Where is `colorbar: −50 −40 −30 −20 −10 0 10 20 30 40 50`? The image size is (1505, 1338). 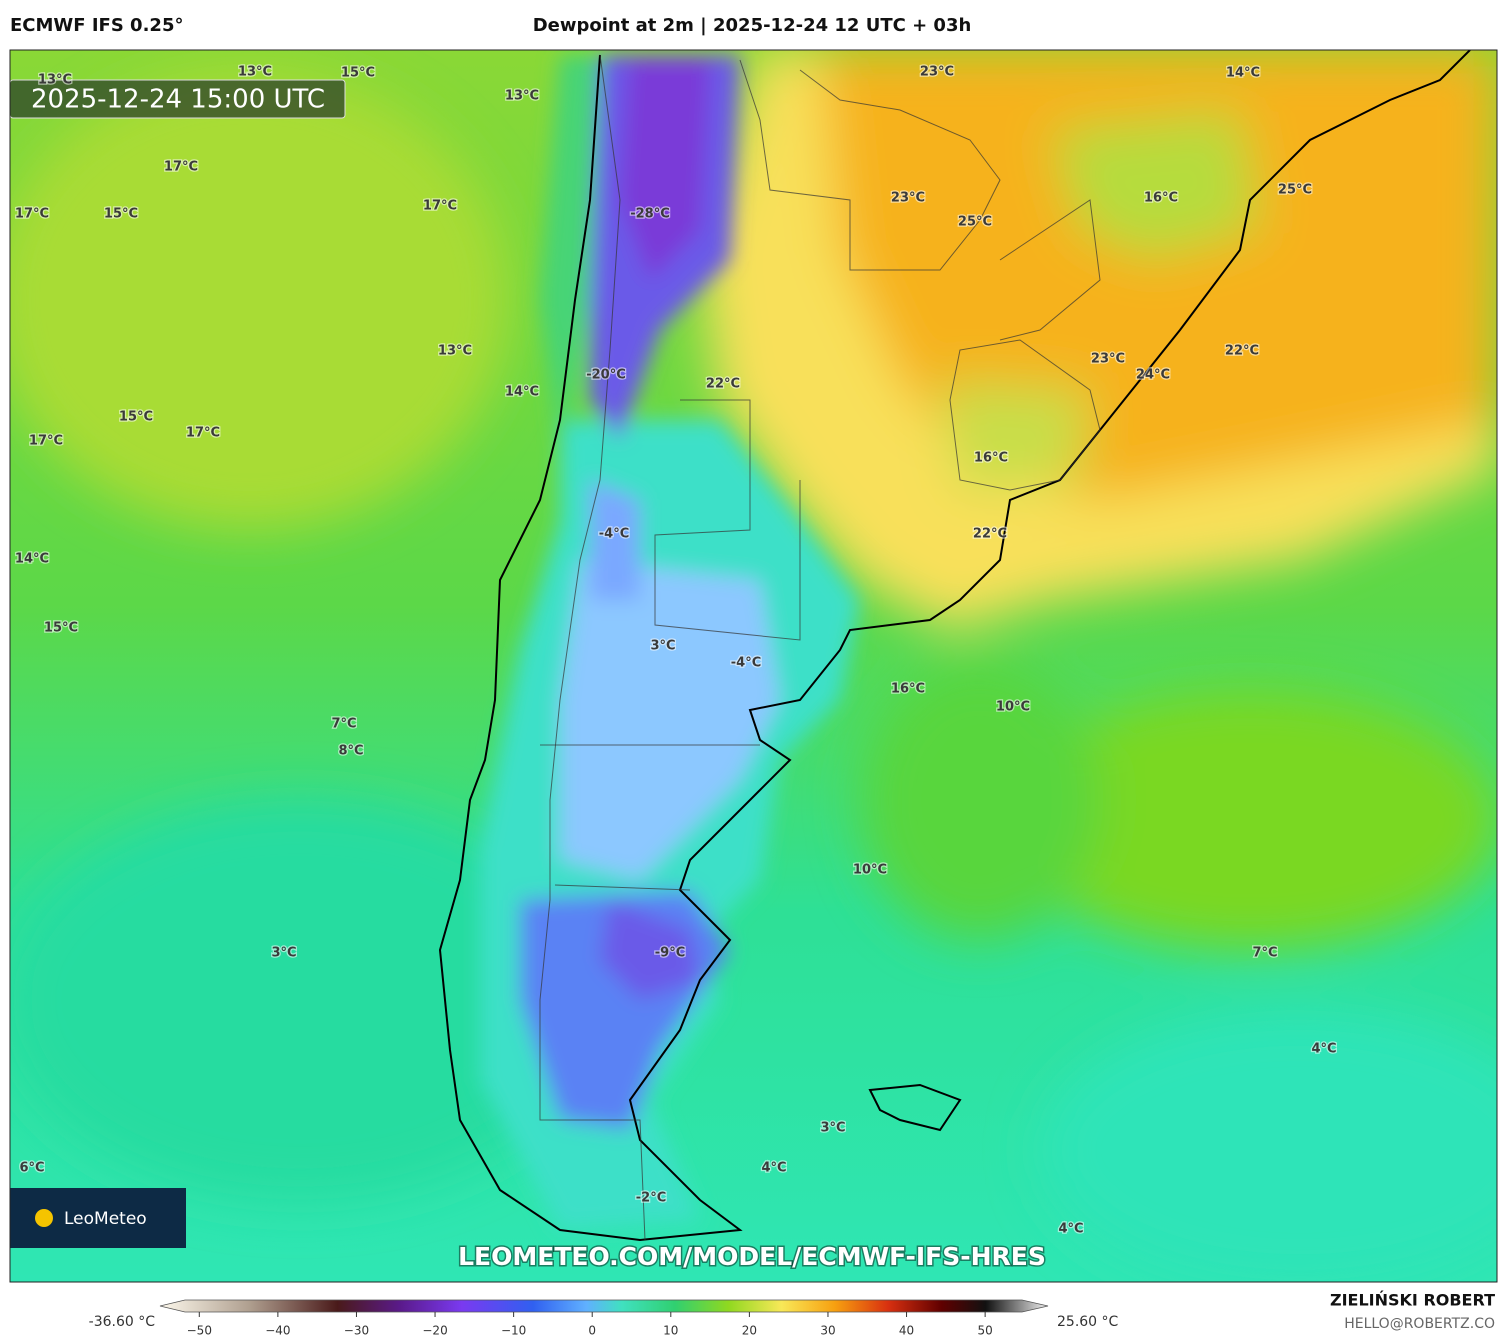
colorbar: −50 −40 −30 −20 −10 0 10 20 30 40 50 is located at coordinates (604, 1318).